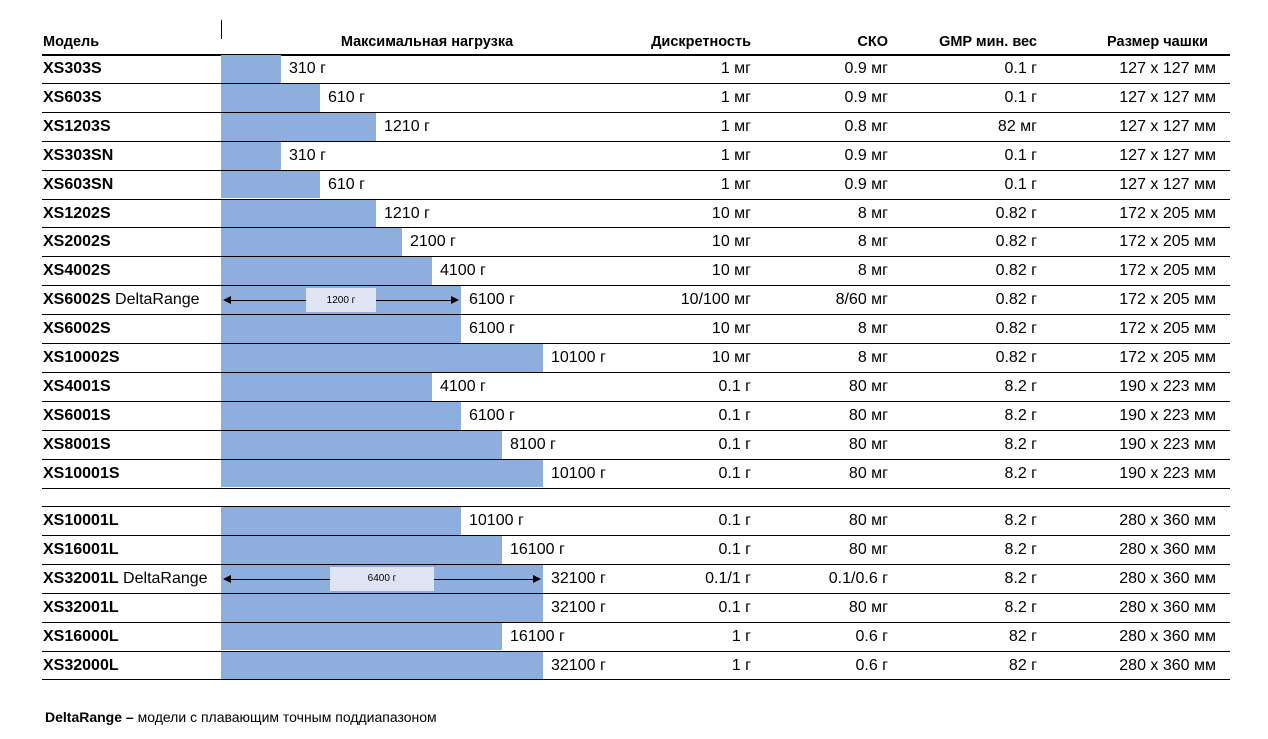 This screenshot has height=739, width=1268. I want to click on model-code: XS603SN, so click(78, 184).